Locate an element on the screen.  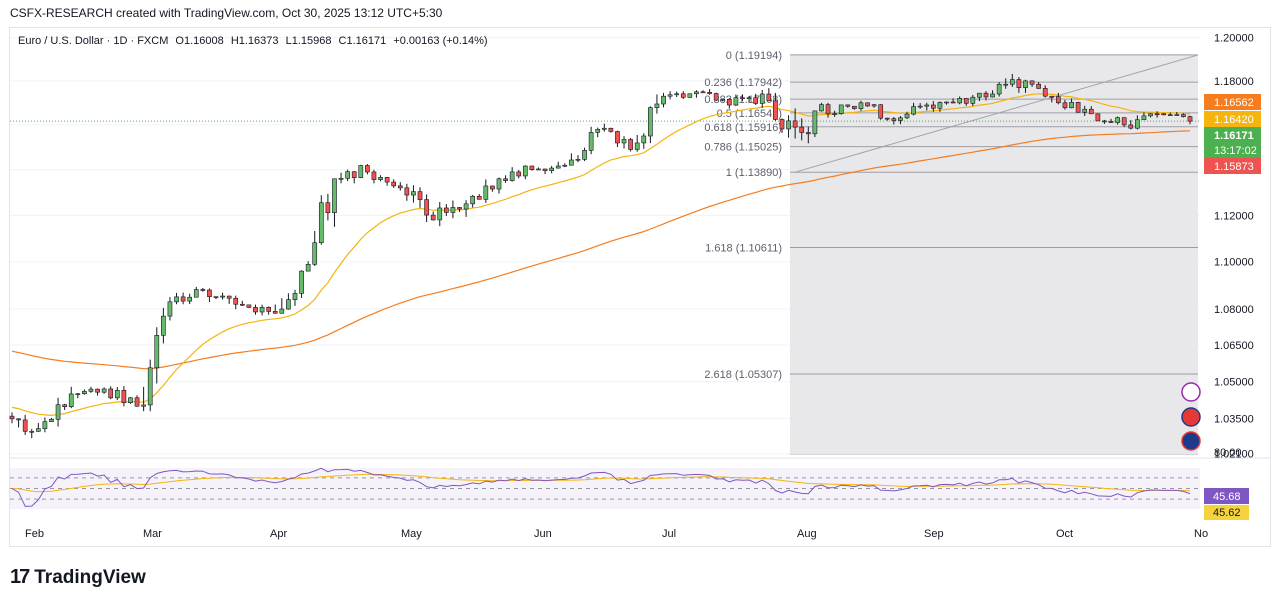
logo-text: TradingView is located at coordinates (90, 577).